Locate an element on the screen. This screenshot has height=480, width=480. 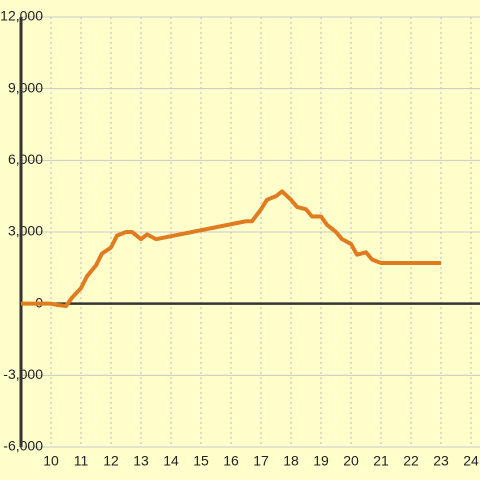
x-tick-label: 23 is located at coordinates (441, 461).